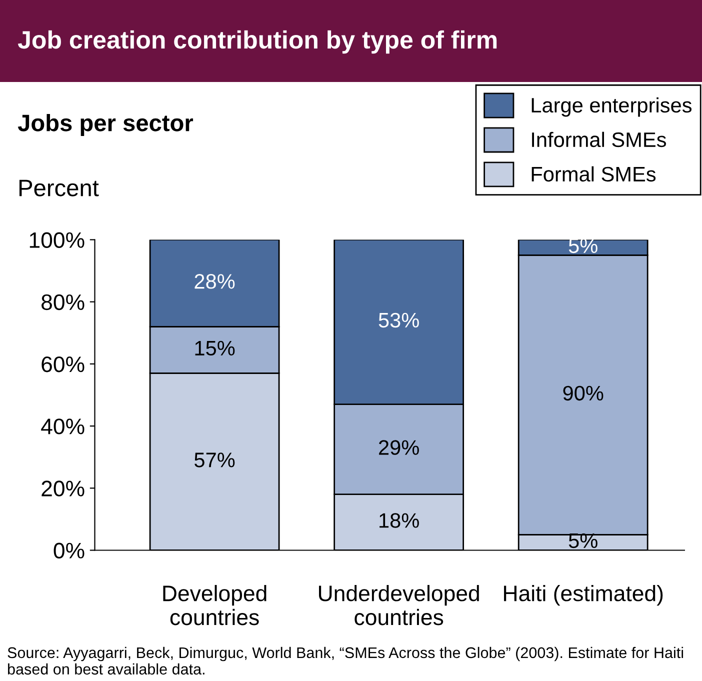  What do you see at coordinates (399, 520) in the screenshot?
I see `data-label: 18%` at bounding box center [399, 520].